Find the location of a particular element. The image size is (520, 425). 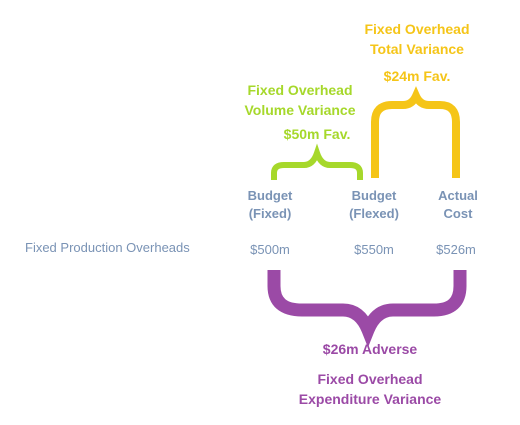

column-header-actual-cost: Actual Cost is located at coordinates (458, 205).